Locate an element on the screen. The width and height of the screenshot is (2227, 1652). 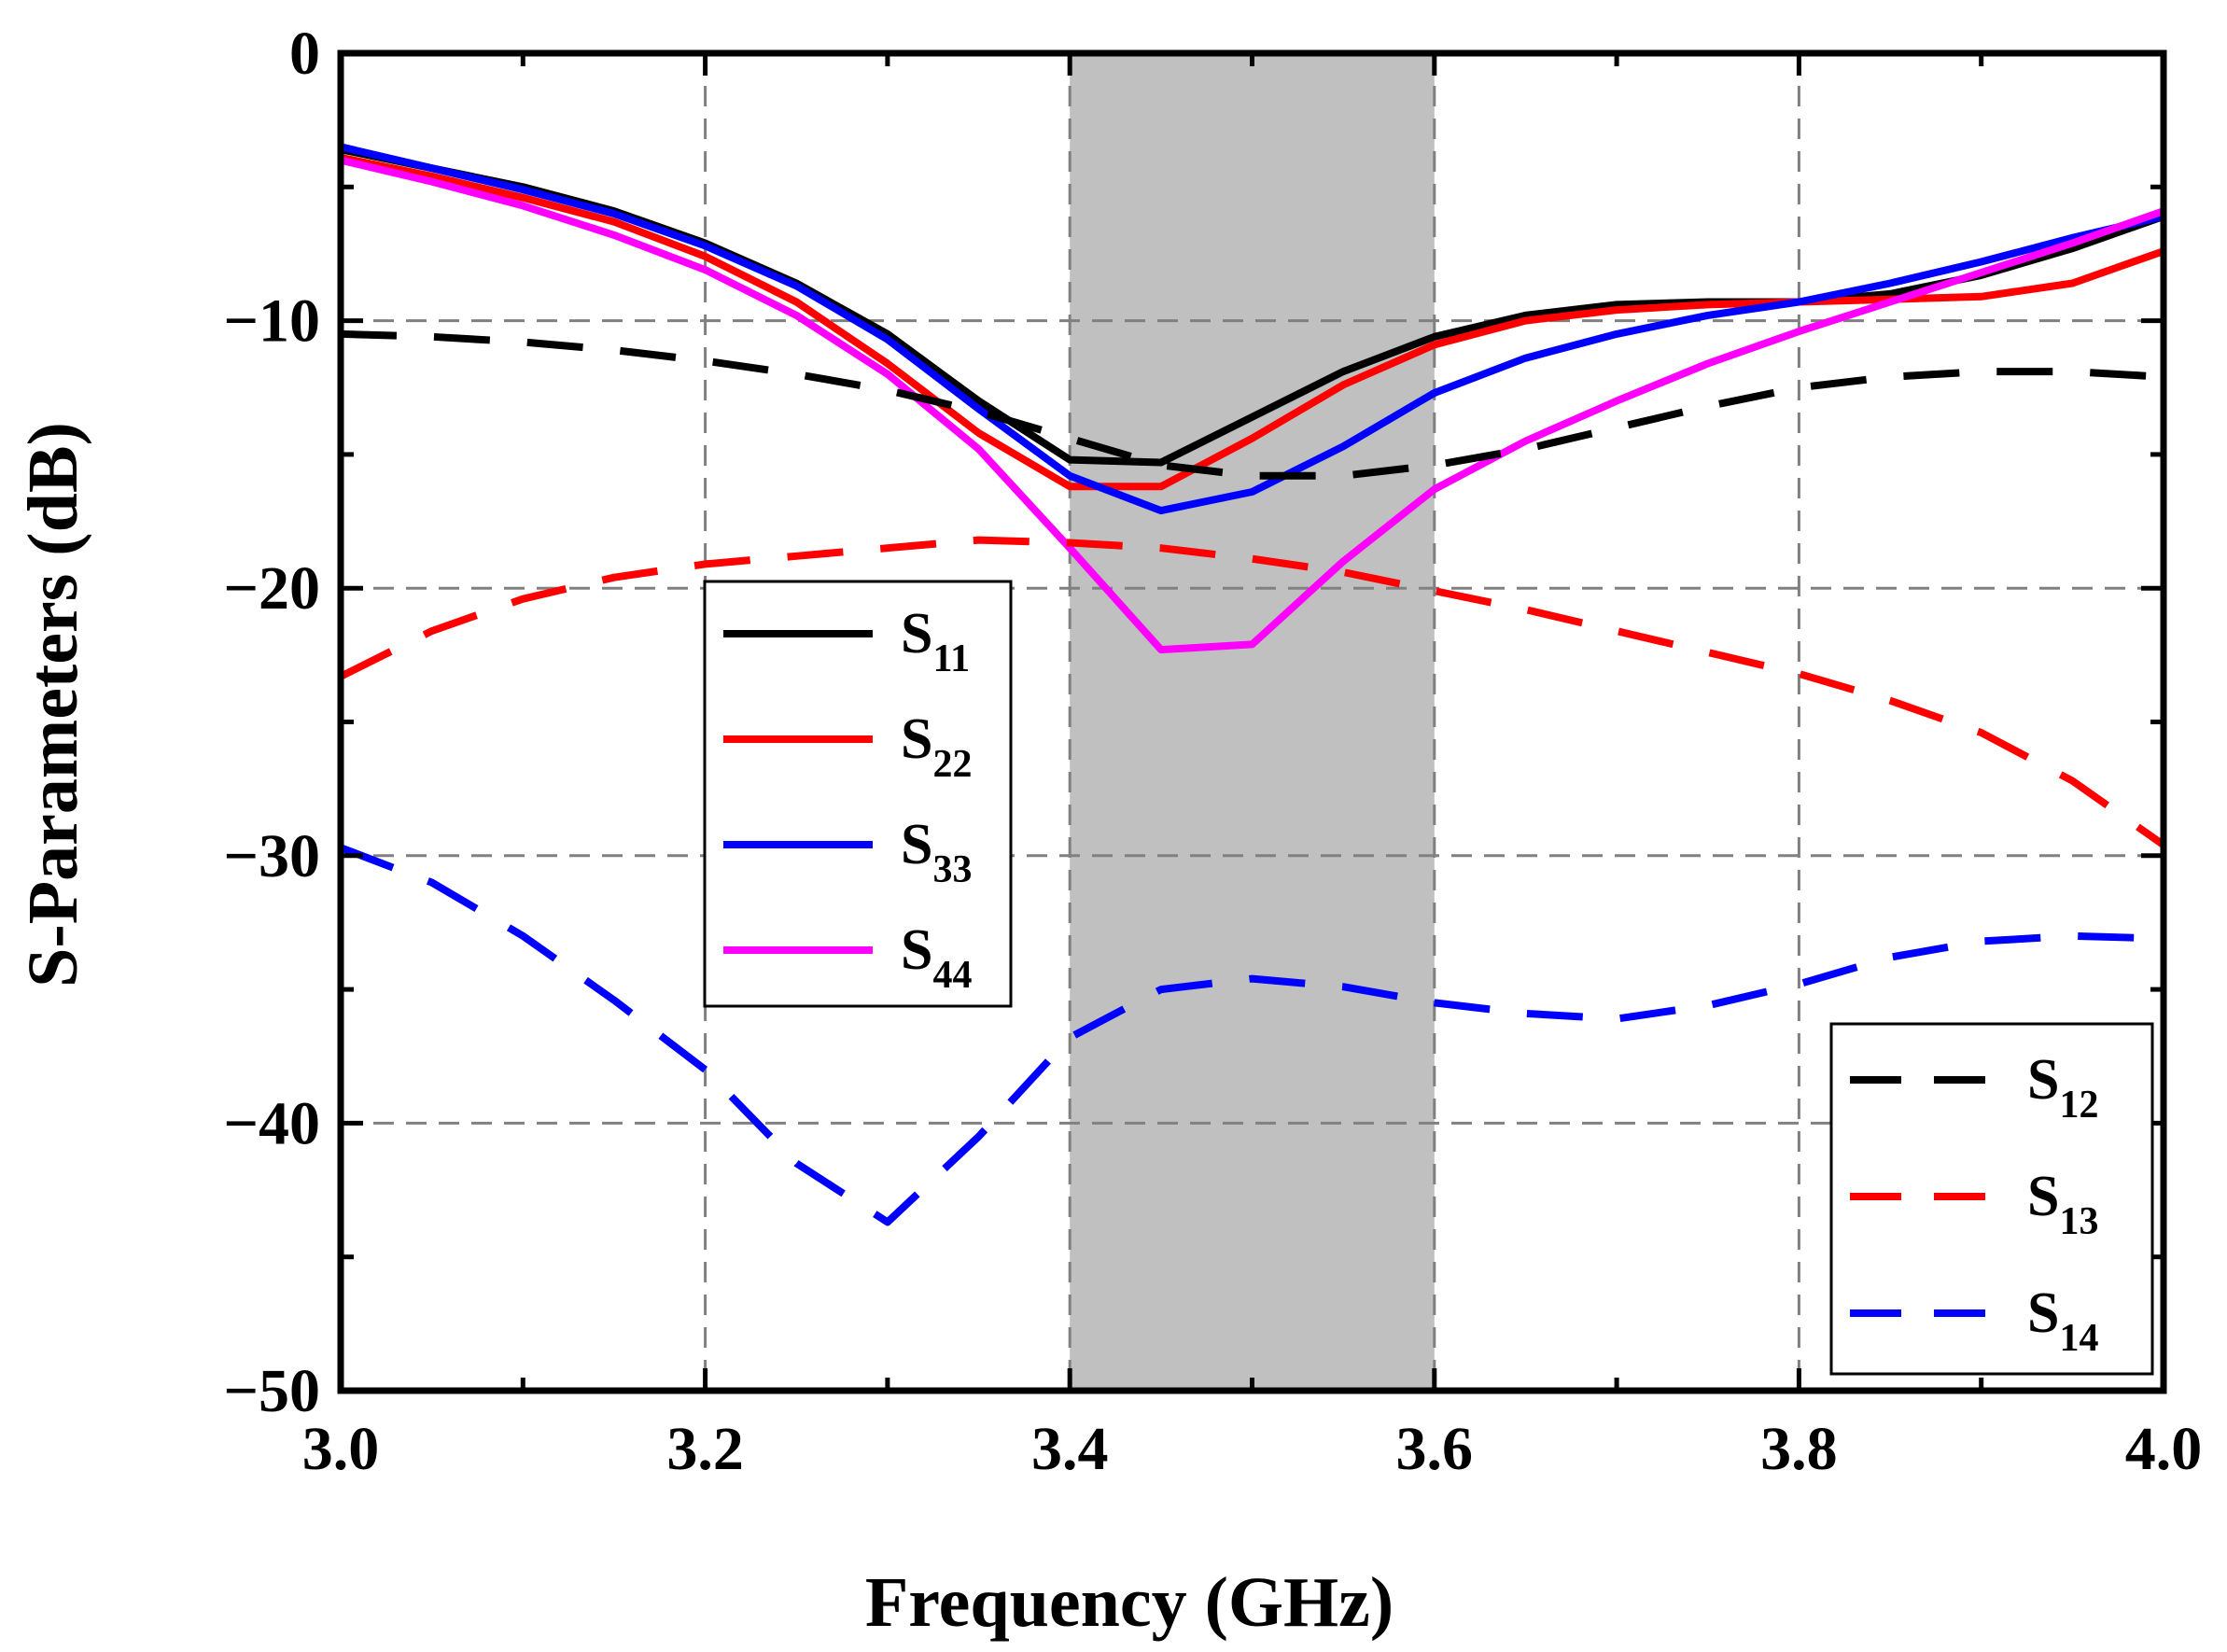
series-line-s12 is located at coordinates (1252, 404).